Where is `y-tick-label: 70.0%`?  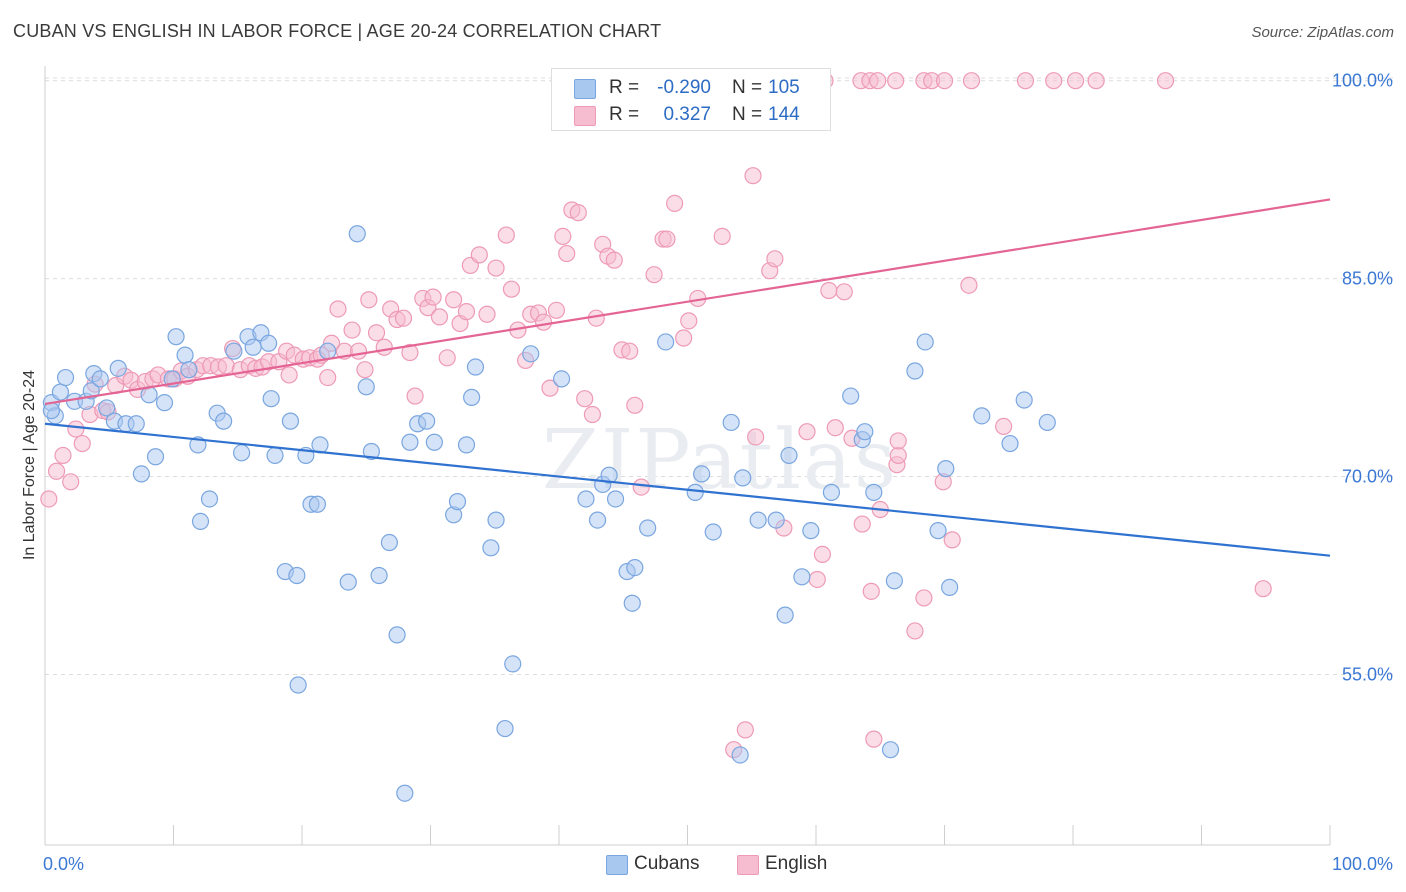 y-tick-label: 70.0% is located at coordinates (1367, 477).